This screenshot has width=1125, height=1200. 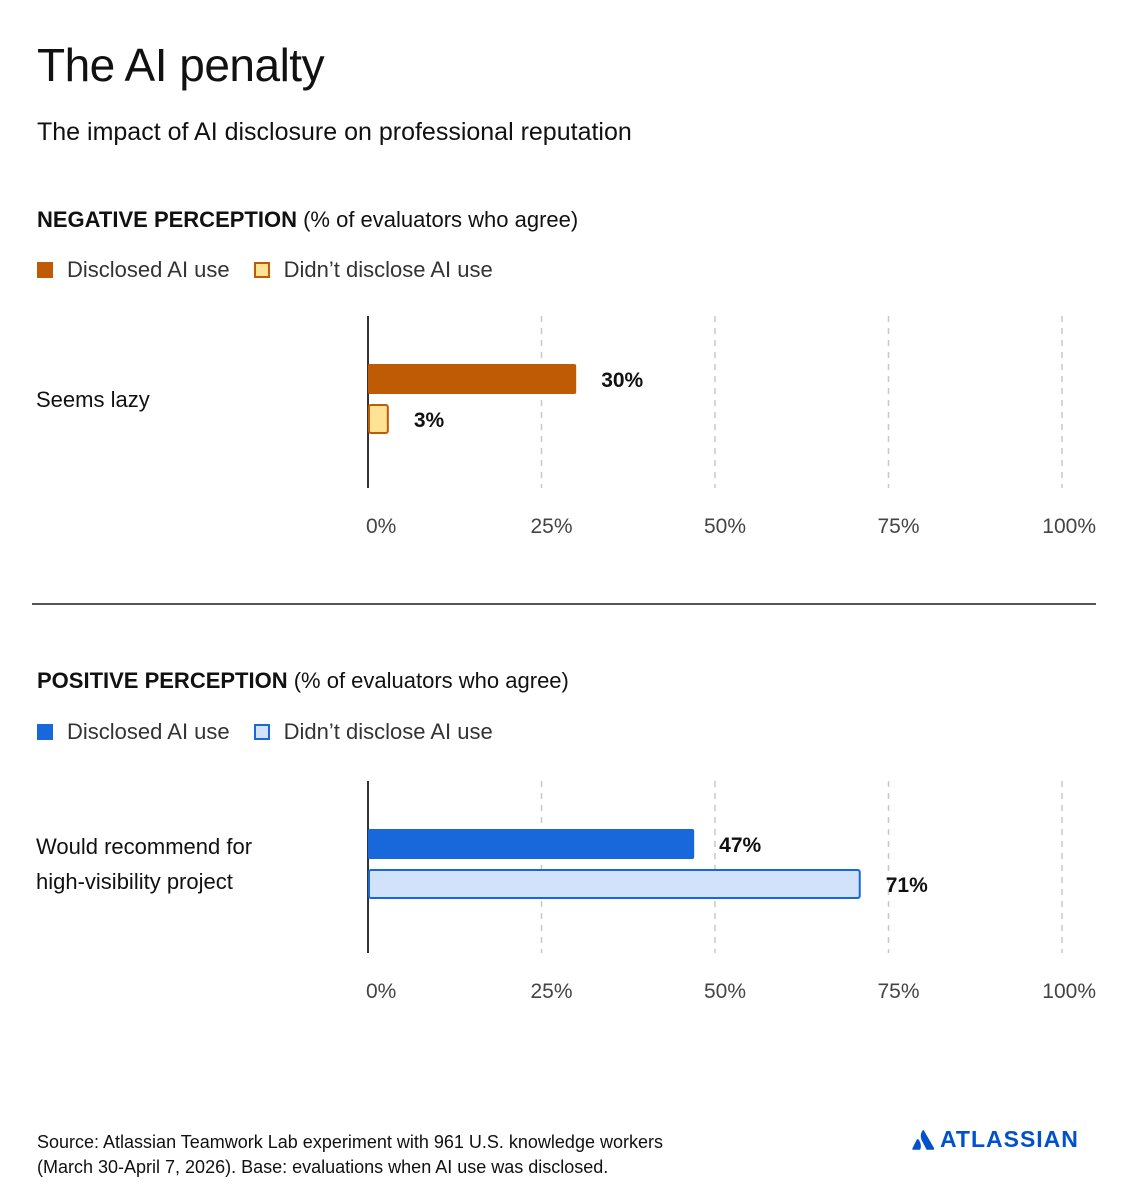 What do you see at coordinates (622, 380) in the screenshot?
I see `data-label-disclosed: 30%` at bounding box center [622, 380].